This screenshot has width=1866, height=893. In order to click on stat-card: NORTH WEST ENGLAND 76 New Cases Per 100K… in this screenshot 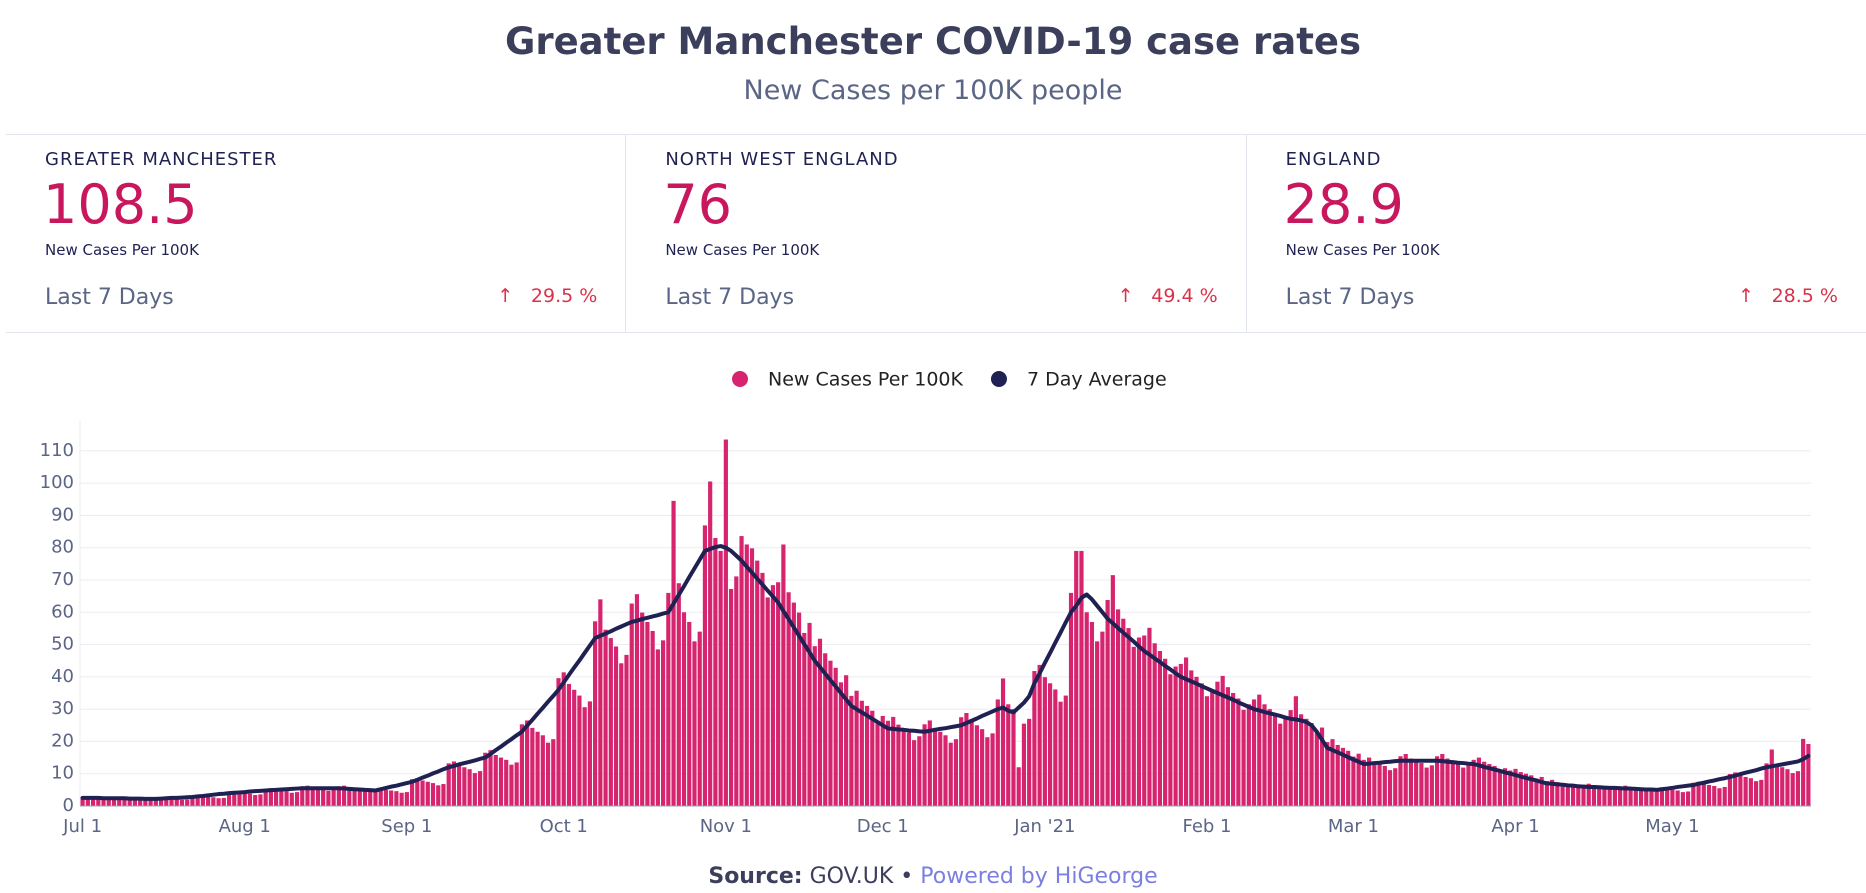, I will do `click(936, 233)`.